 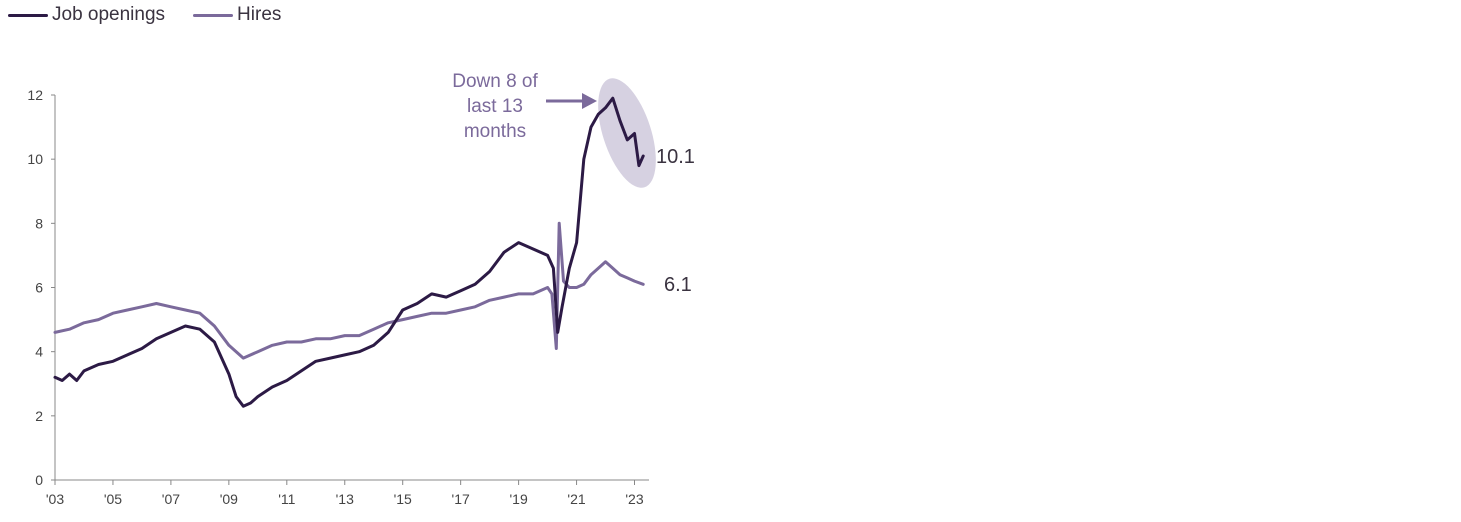 I want to click on y-tick-label: 0, so click(x=39, y=480).